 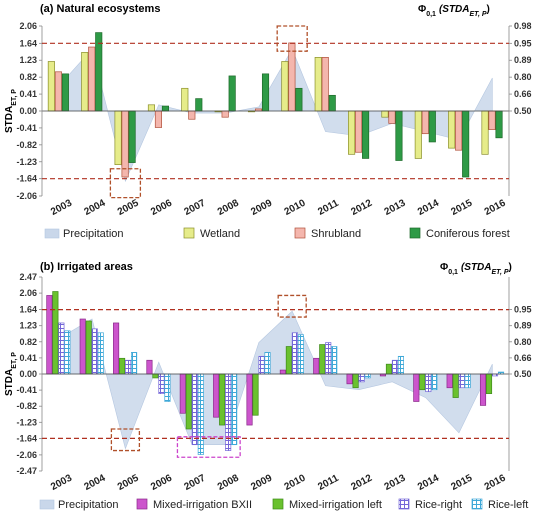 I want to click on legend-swatch-wetland, so click(x=189, y=233).